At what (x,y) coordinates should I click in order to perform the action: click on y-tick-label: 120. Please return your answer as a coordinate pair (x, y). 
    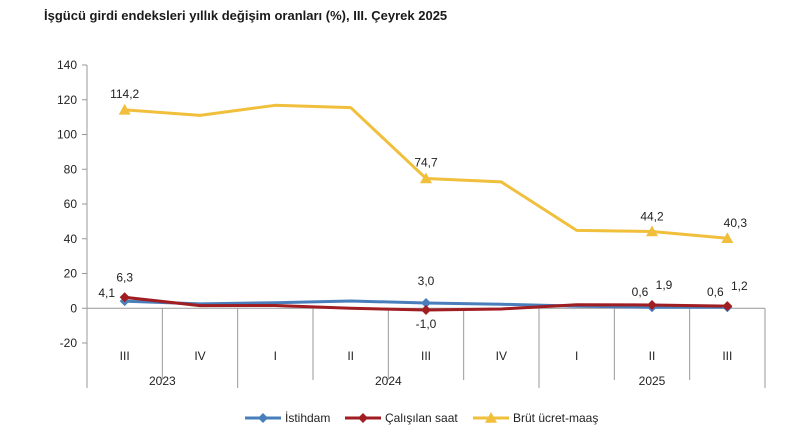
    Looking at the image, I should click on (67, 100).